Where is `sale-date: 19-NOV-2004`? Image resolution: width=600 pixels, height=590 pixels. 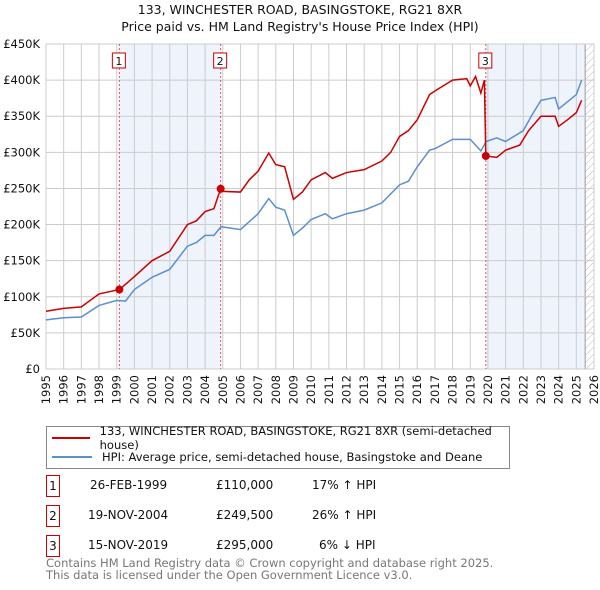
sale-date: 19-NOV-2004 is located at coordinates (128, 515).